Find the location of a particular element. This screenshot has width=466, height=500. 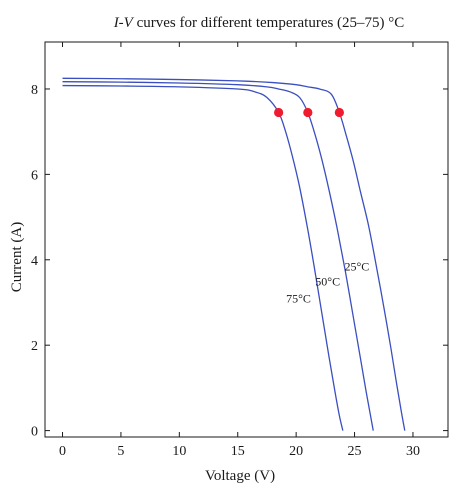

curve-labels: 25°C 50°C 75°C is located at coordinates (327, 282).